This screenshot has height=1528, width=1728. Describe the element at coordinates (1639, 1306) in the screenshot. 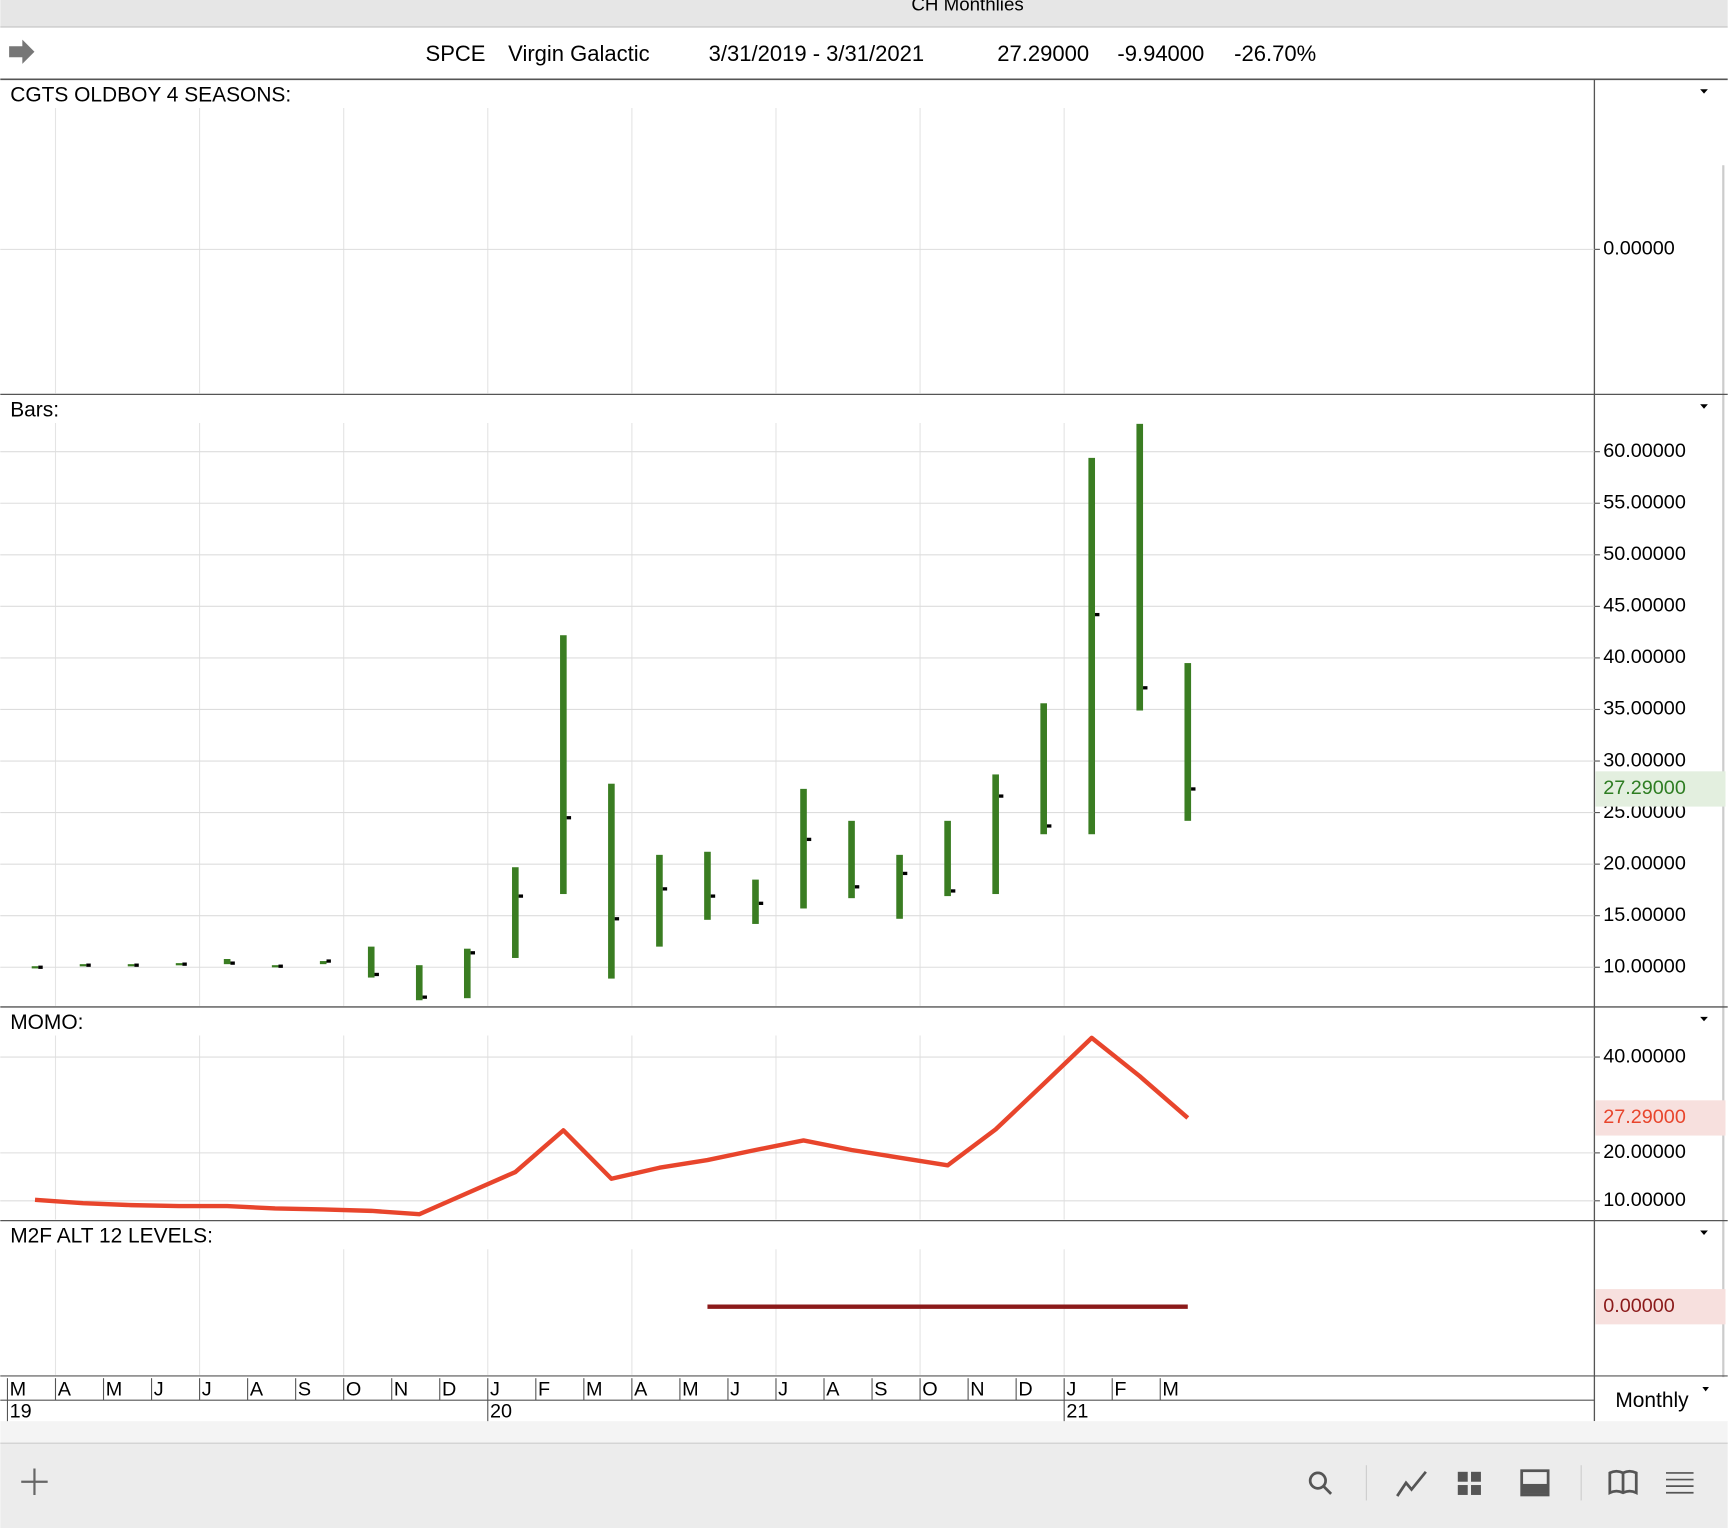

I see `last-value-label: 0.00000` at that location.